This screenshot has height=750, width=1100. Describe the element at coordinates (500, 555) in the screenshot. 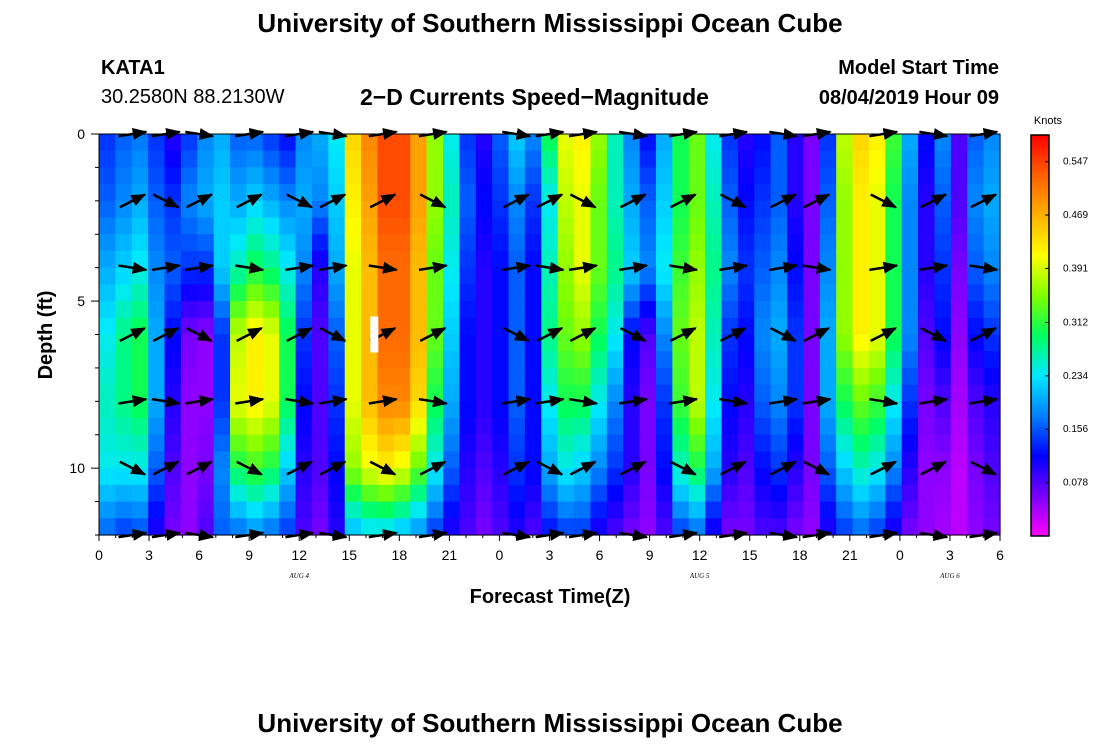

I see `x-tick-label: 0` at that location.